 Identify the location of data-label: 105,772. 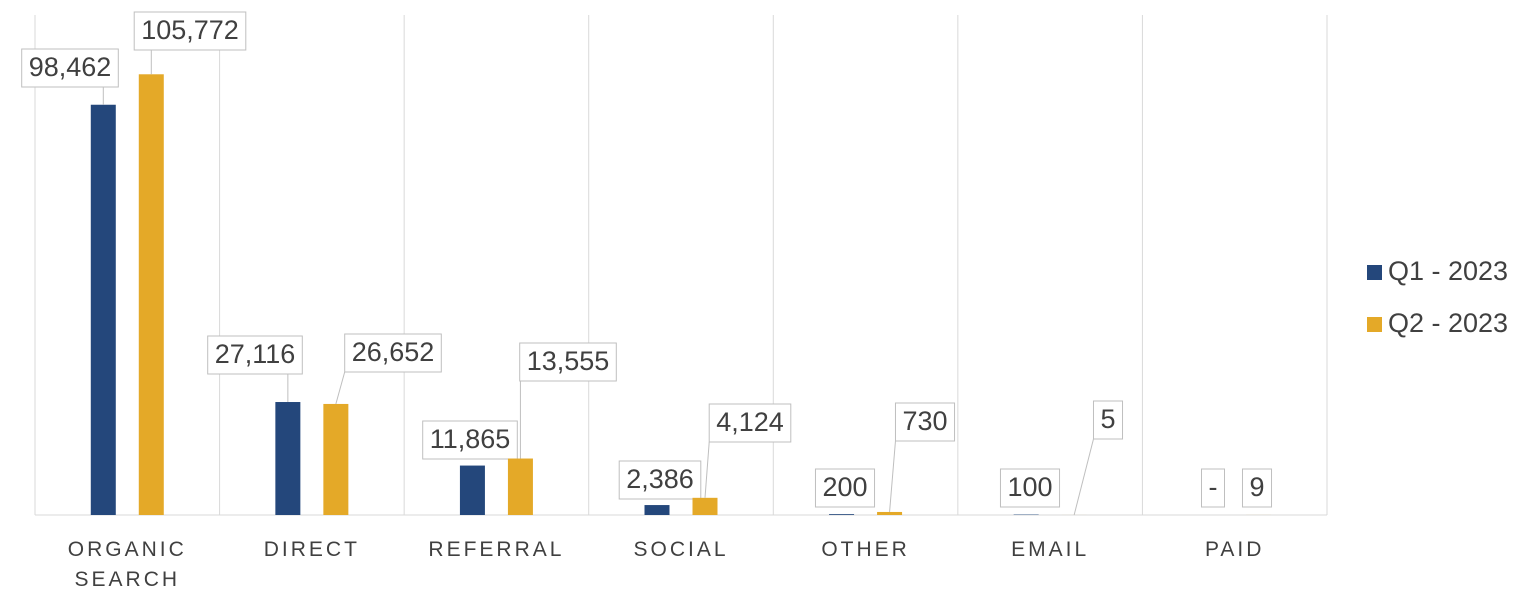
(190, 30).